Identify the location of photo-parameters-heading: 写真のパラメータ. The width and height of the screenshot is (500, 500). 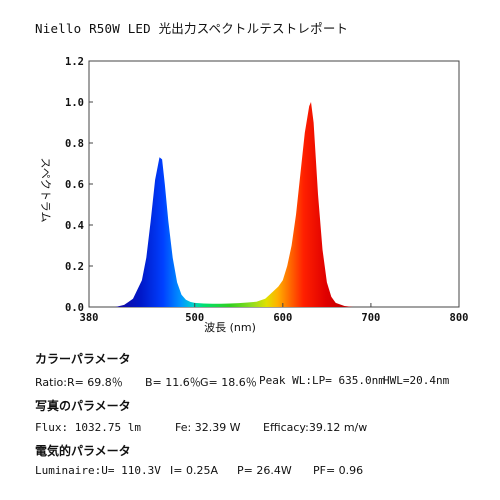
(83, 406).